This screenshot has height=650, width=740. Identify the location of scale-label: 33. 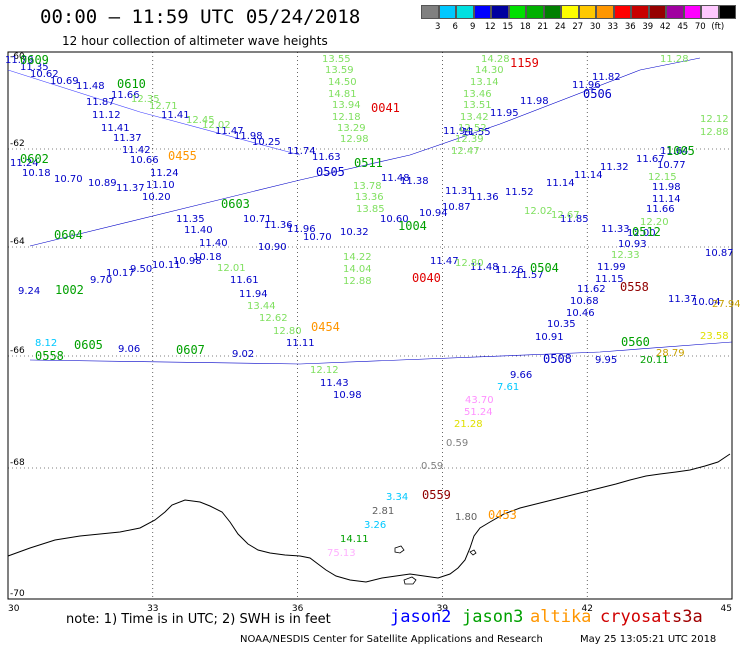
(613, 27).